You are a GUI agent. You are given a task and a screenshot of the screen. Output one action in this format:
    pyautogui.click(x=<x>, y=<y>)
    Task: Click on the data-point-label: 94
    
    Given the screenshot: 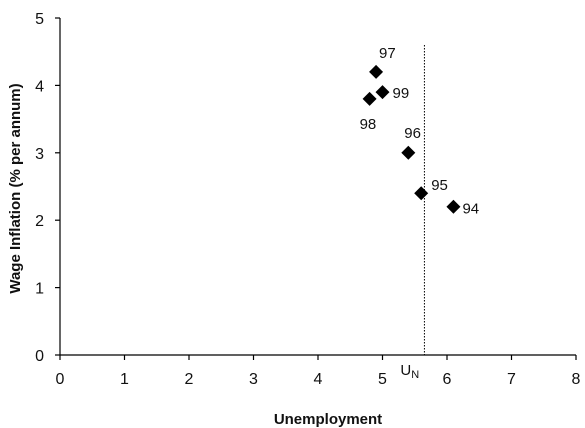 What is the action you would take?
    pyautogui.click(x=470, y=209)
    